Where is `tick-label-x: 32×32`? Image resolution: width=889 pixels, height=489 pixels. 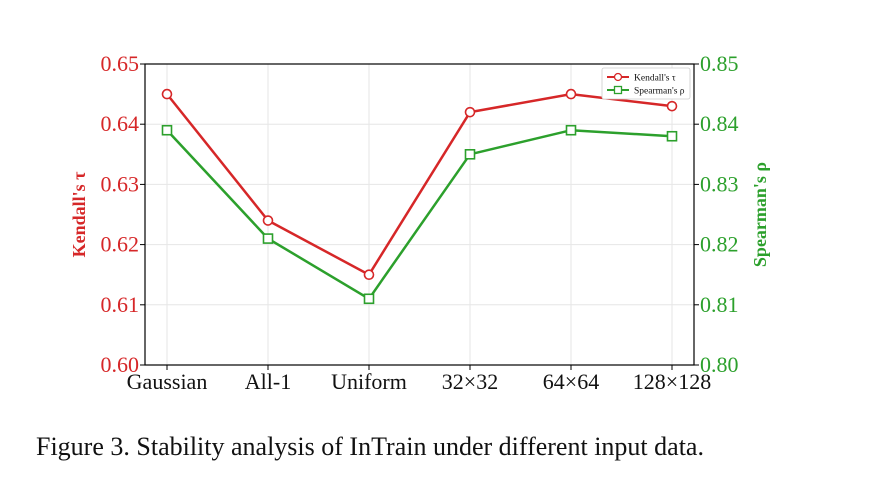
tick-label-x: 32×32 is located at coordinates (470, 381).